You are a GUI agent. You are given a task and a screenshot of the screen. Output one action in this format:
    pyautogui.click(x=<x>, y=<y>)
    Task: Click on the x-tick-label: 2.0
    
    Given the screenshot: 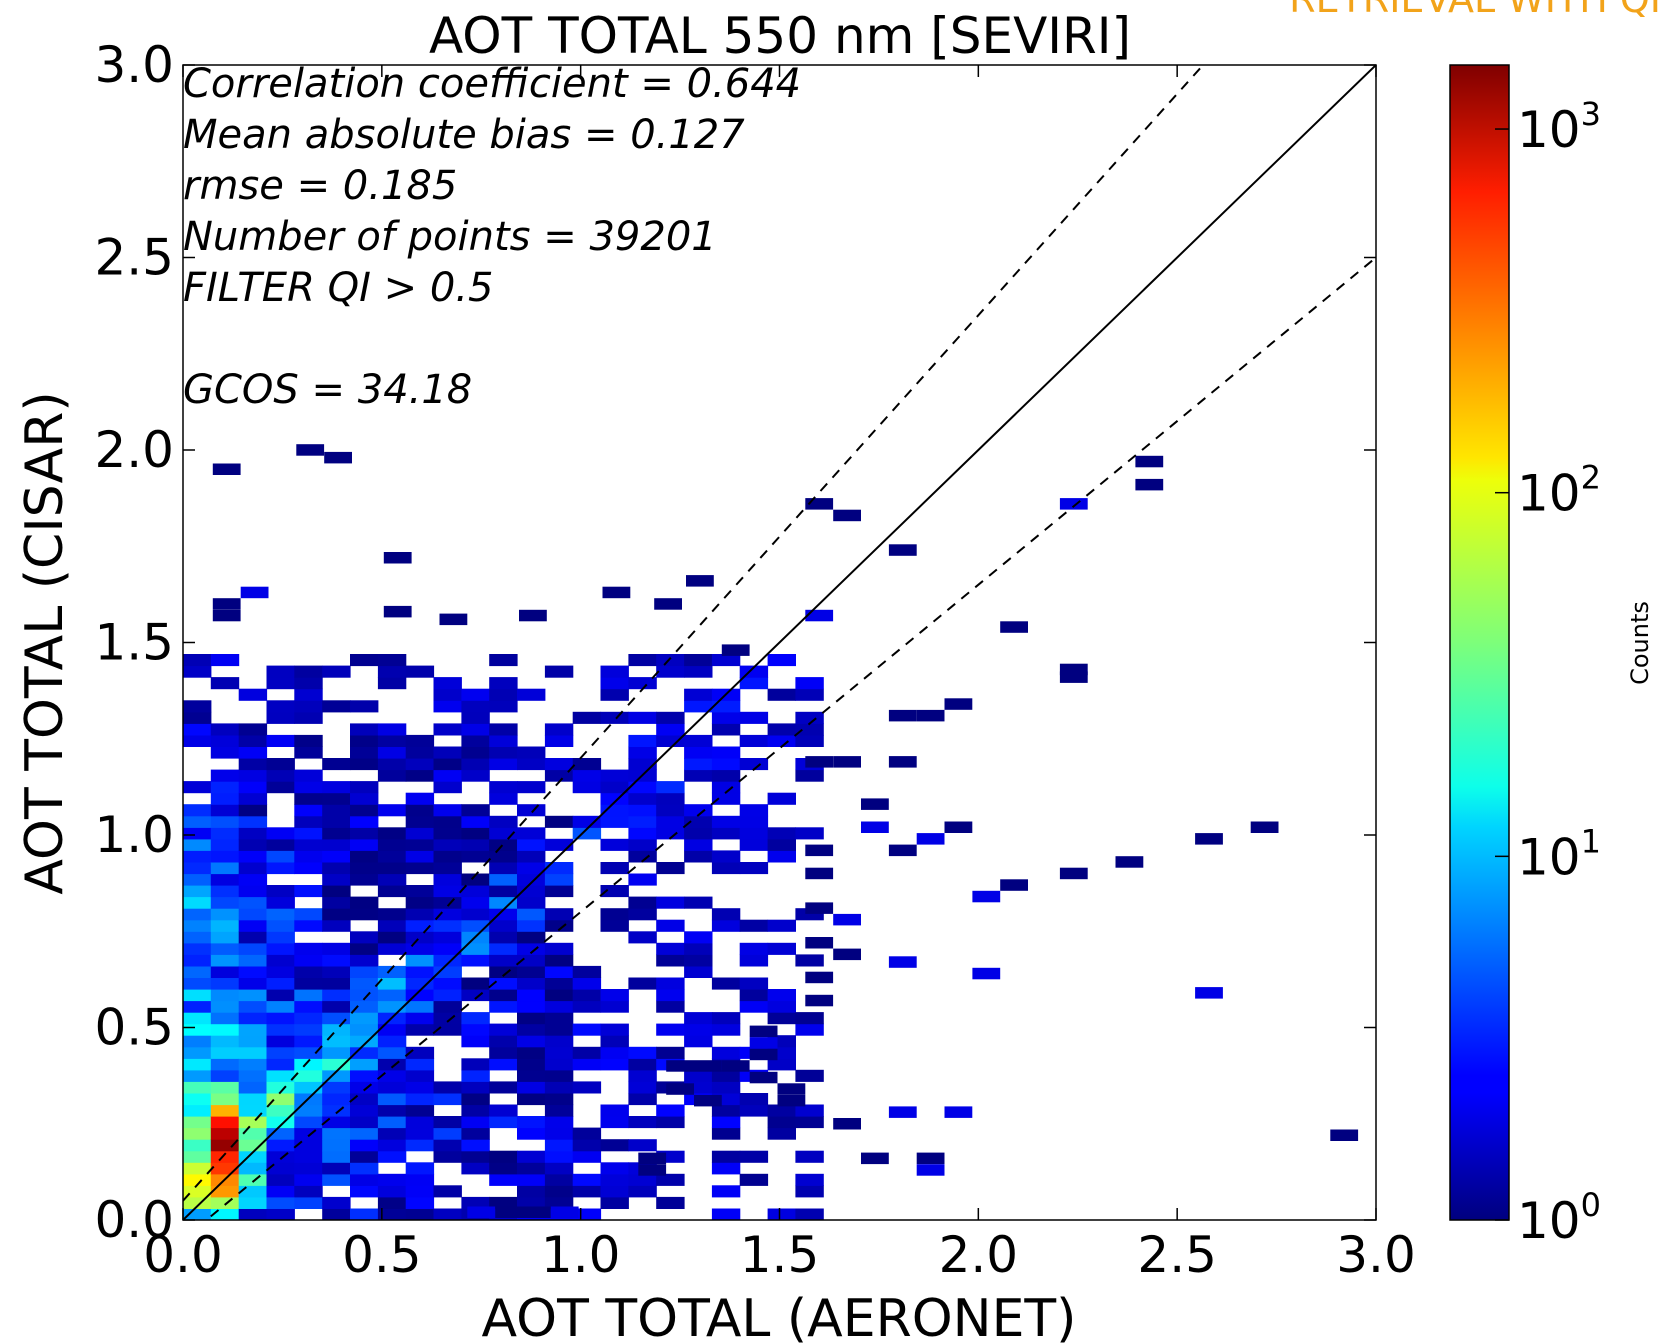 What is the action you would take?
    pyautogui.click(x=979, y=1255)
    